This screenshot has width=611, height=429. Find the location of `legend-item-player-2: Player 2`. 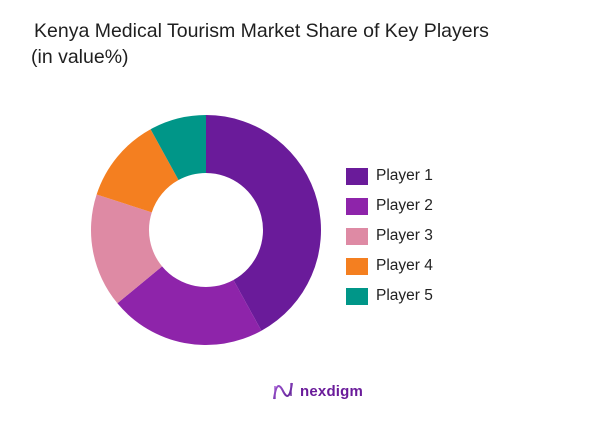

legend-item-player-2: Player 2 is located at coordinates (389, 206).